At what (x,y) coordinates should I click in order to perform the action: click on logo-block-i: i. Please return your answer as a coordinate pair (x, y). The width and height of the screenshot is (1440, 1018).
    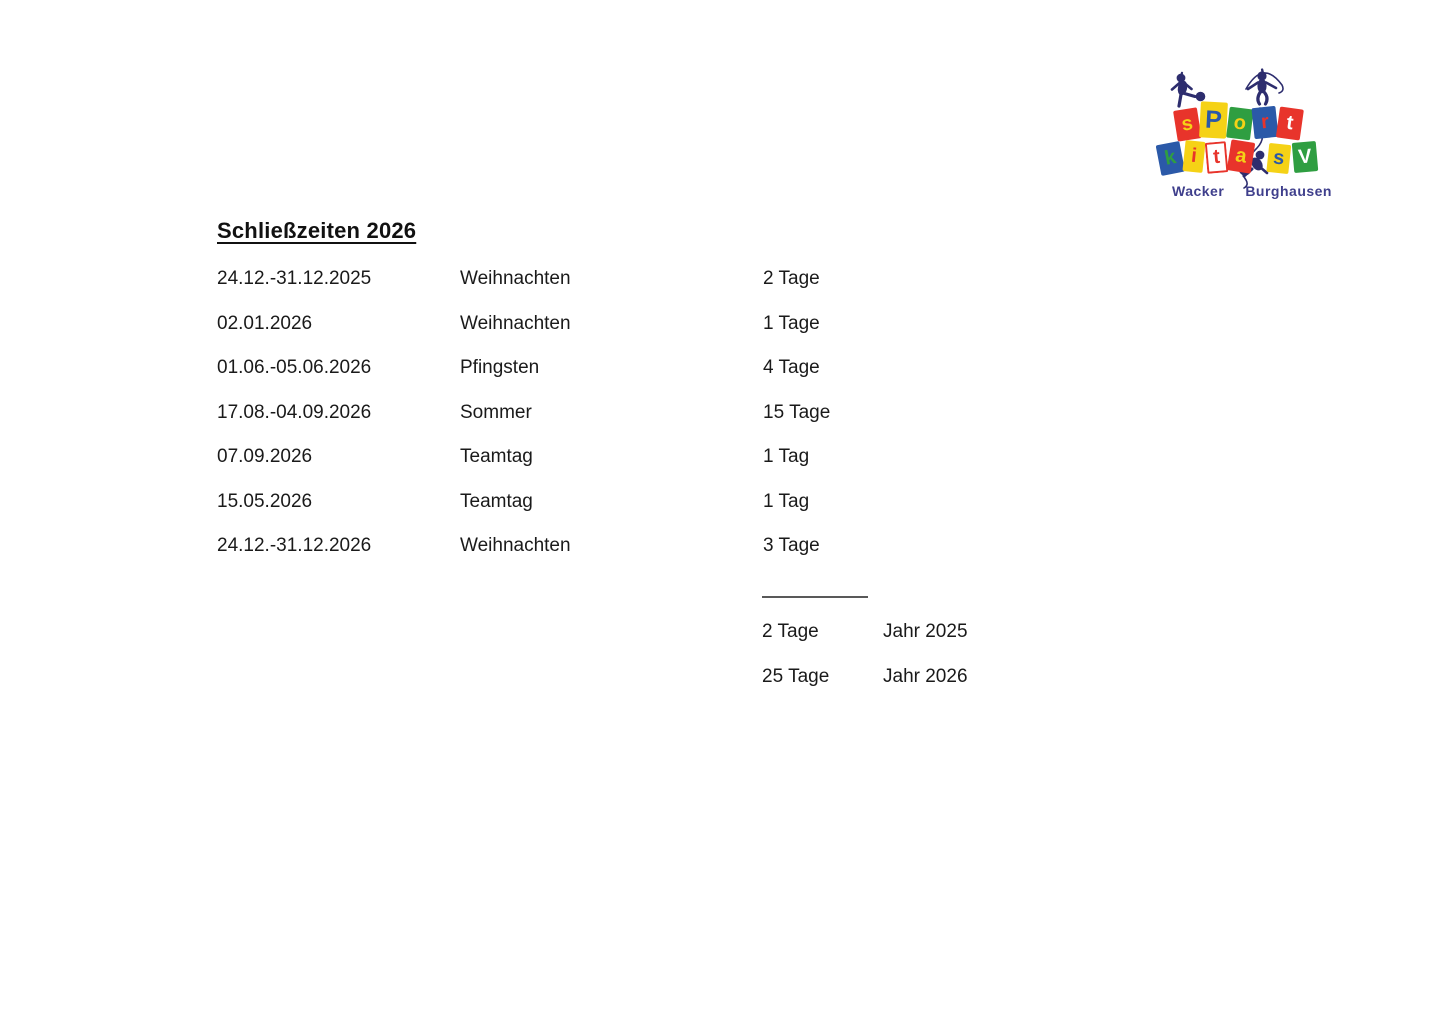
    Looking at the image, I should click on (1194, 156).